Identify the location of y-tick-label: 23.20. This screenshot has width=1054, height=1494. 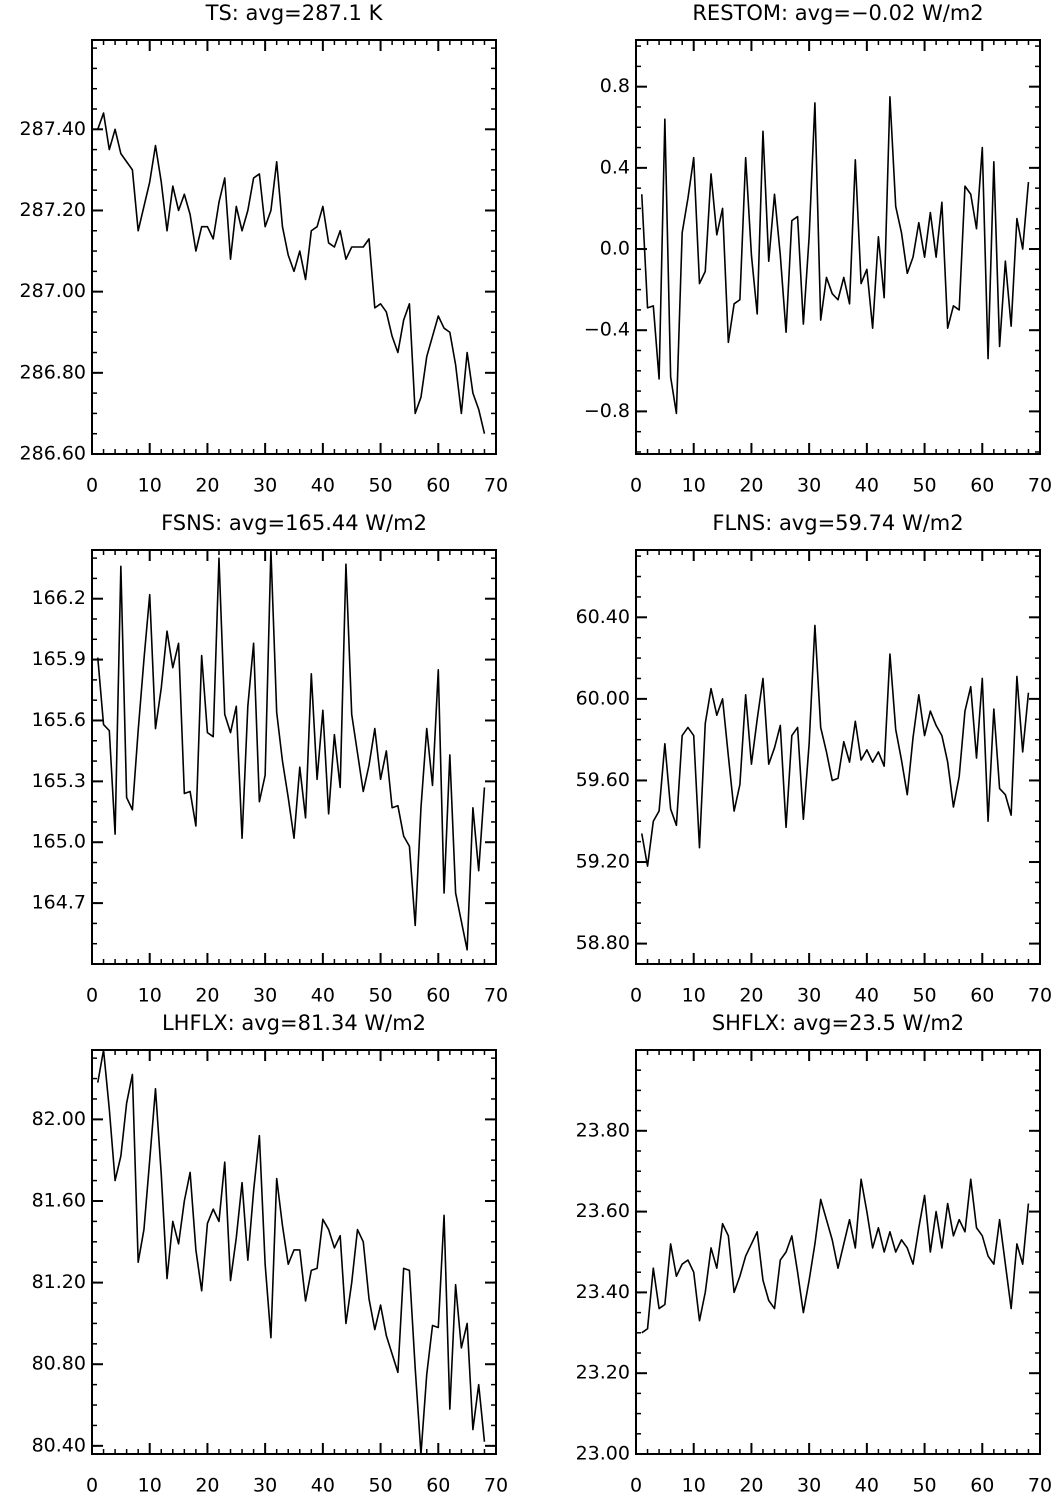
(603, 1373).